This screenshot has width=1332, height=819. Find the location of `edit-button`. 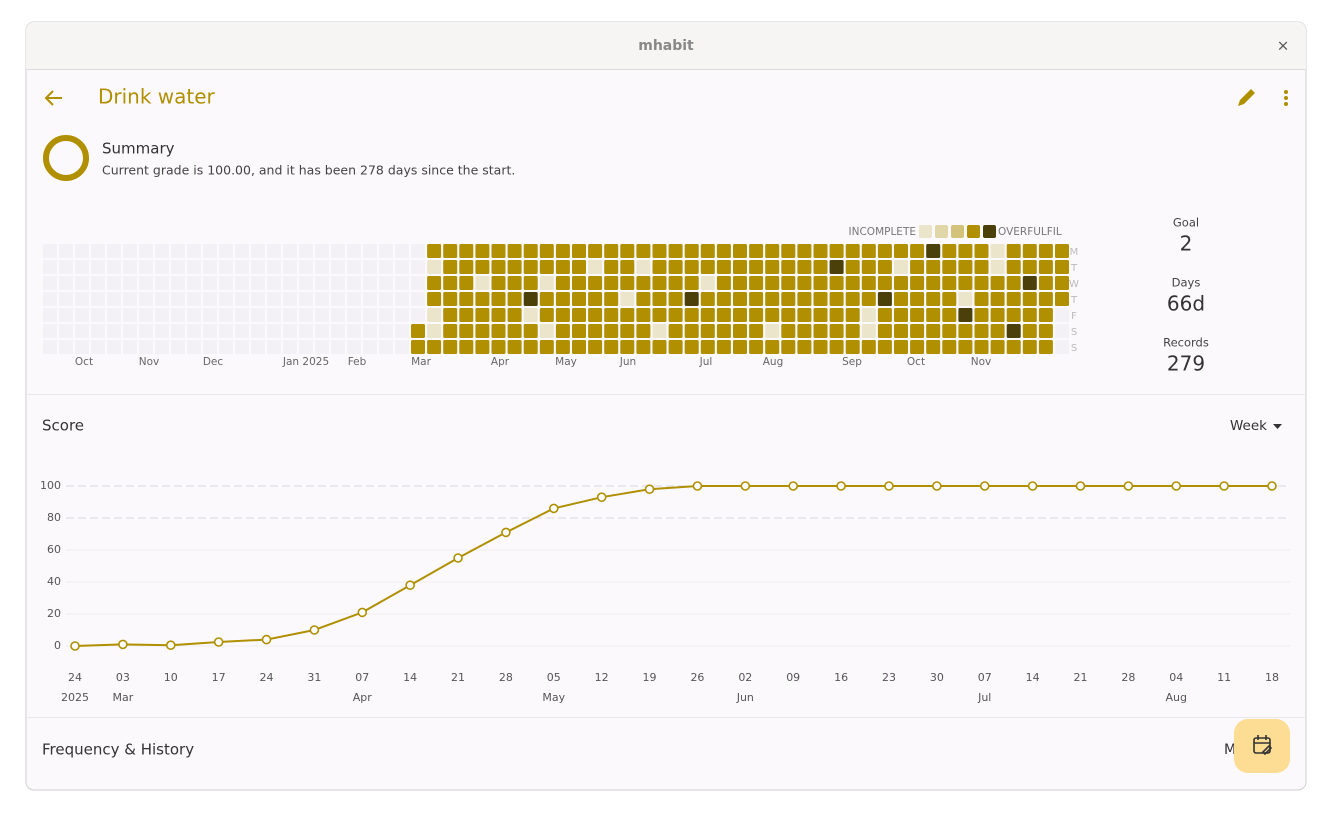

edit-button is located at coordinates (1246, 97).